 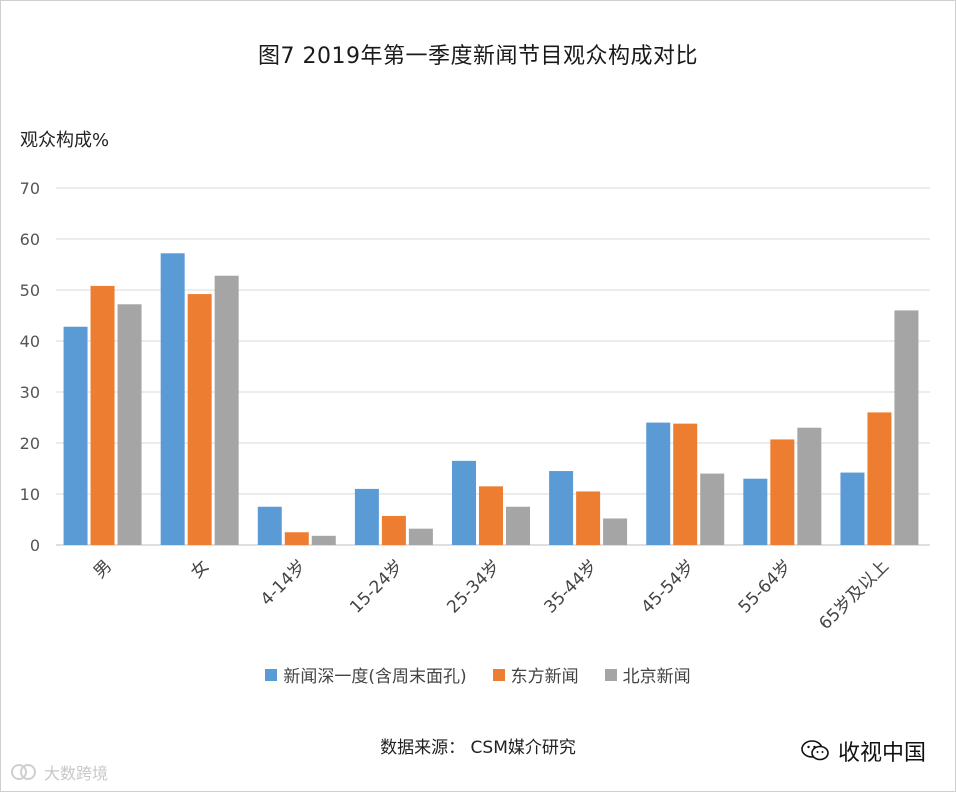 What do you see at coordinates (76, 773) in the screenshot?
I see `watermark-text: 大数跨境` at bounding box center [76, 773].